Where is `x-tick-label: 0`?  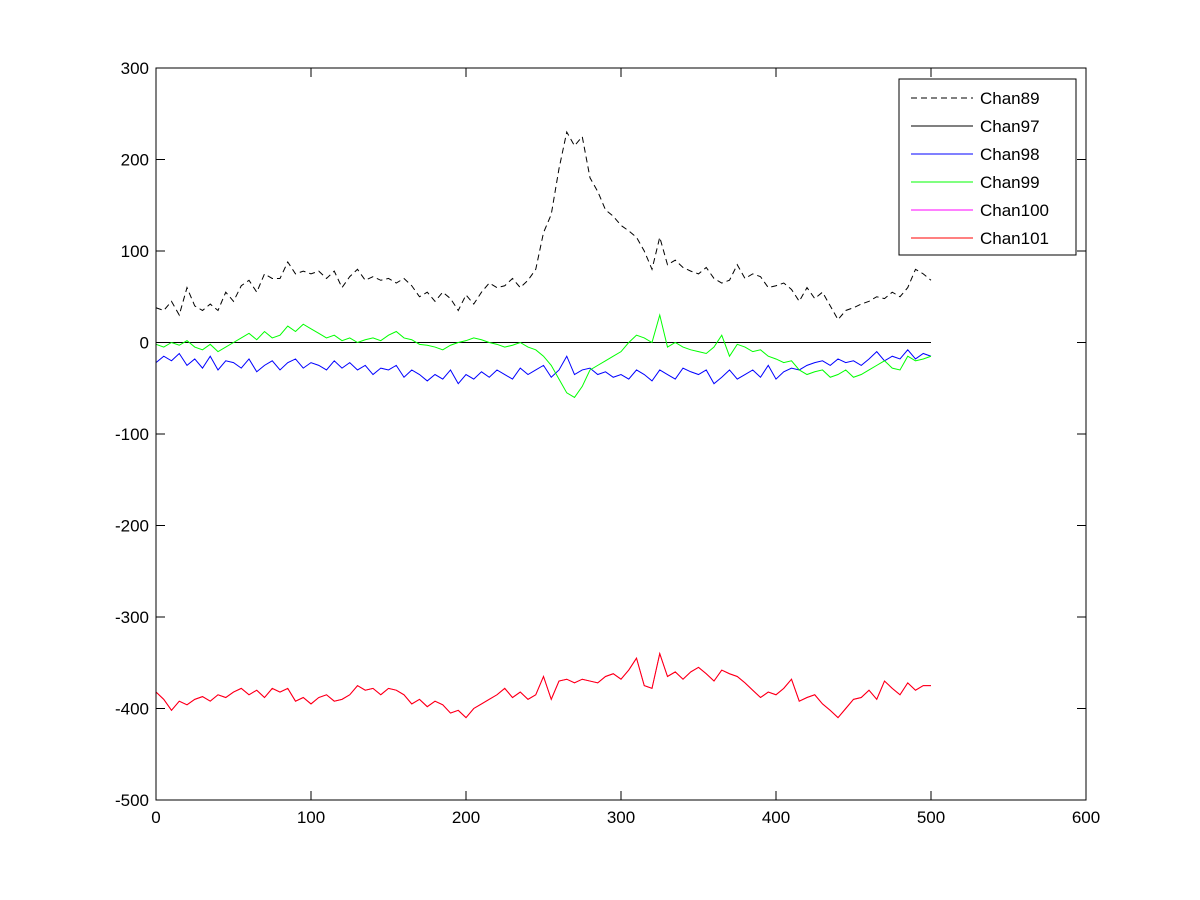 x-tick-label: 0 is located at coordinates (155, 817).